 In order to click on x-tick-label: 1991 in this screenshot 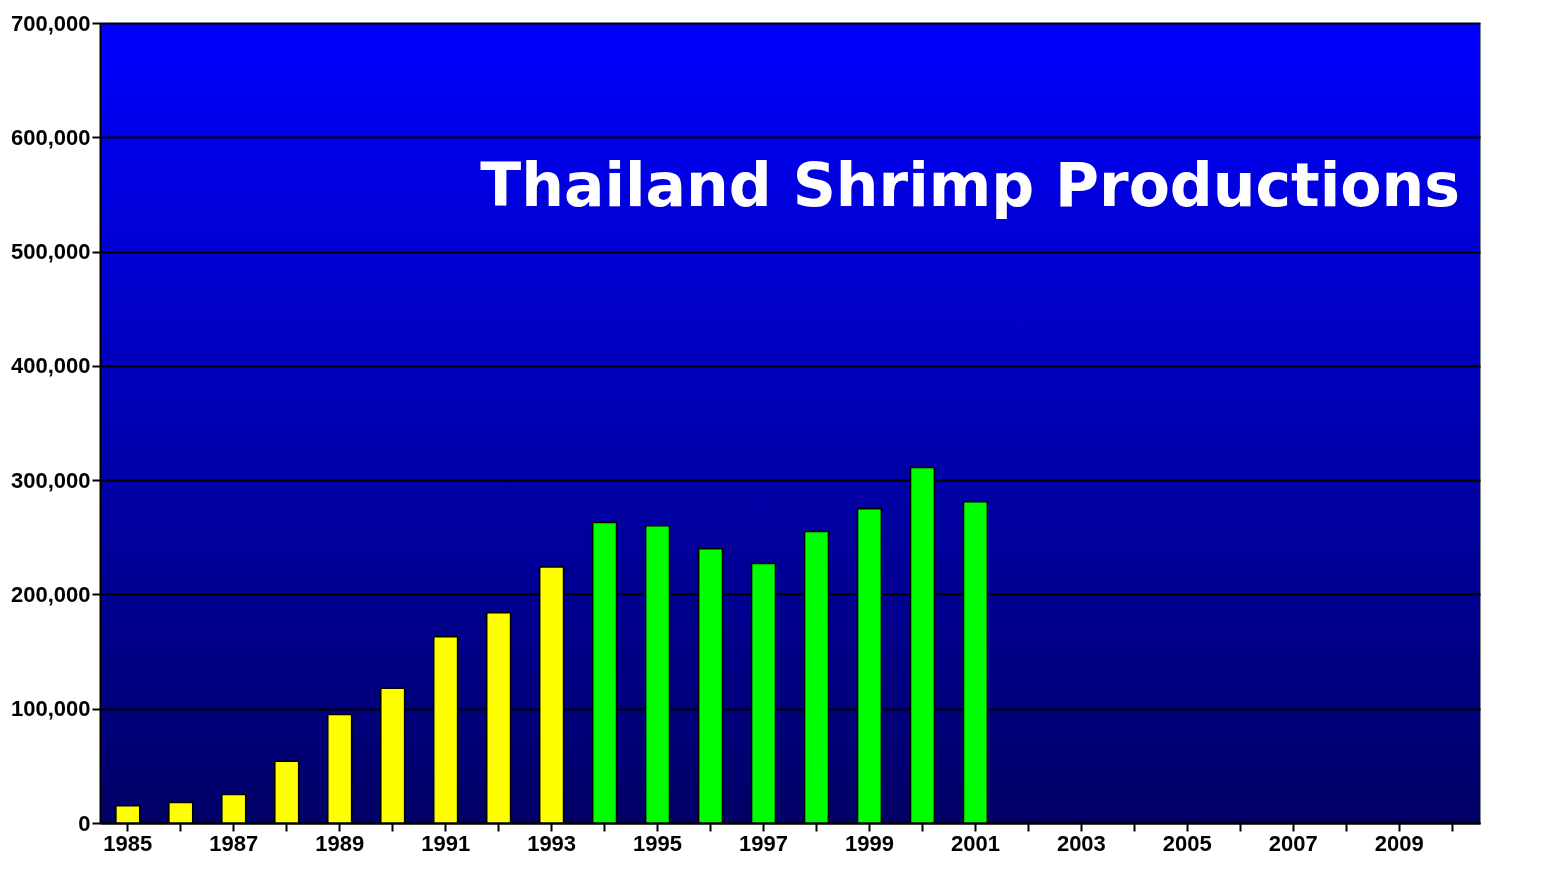, I will do `click(446, 843)`.